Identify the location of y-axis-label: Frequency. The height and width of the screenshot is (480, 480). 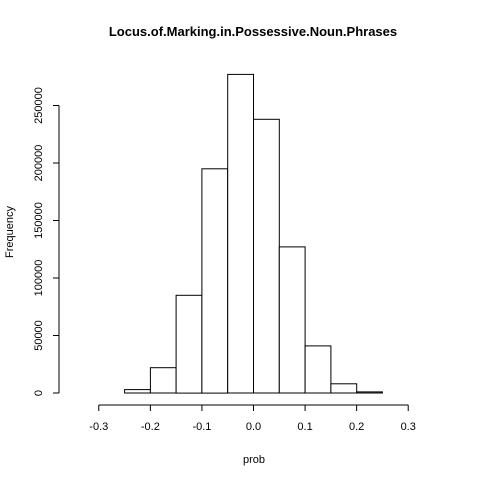
(10, 232).